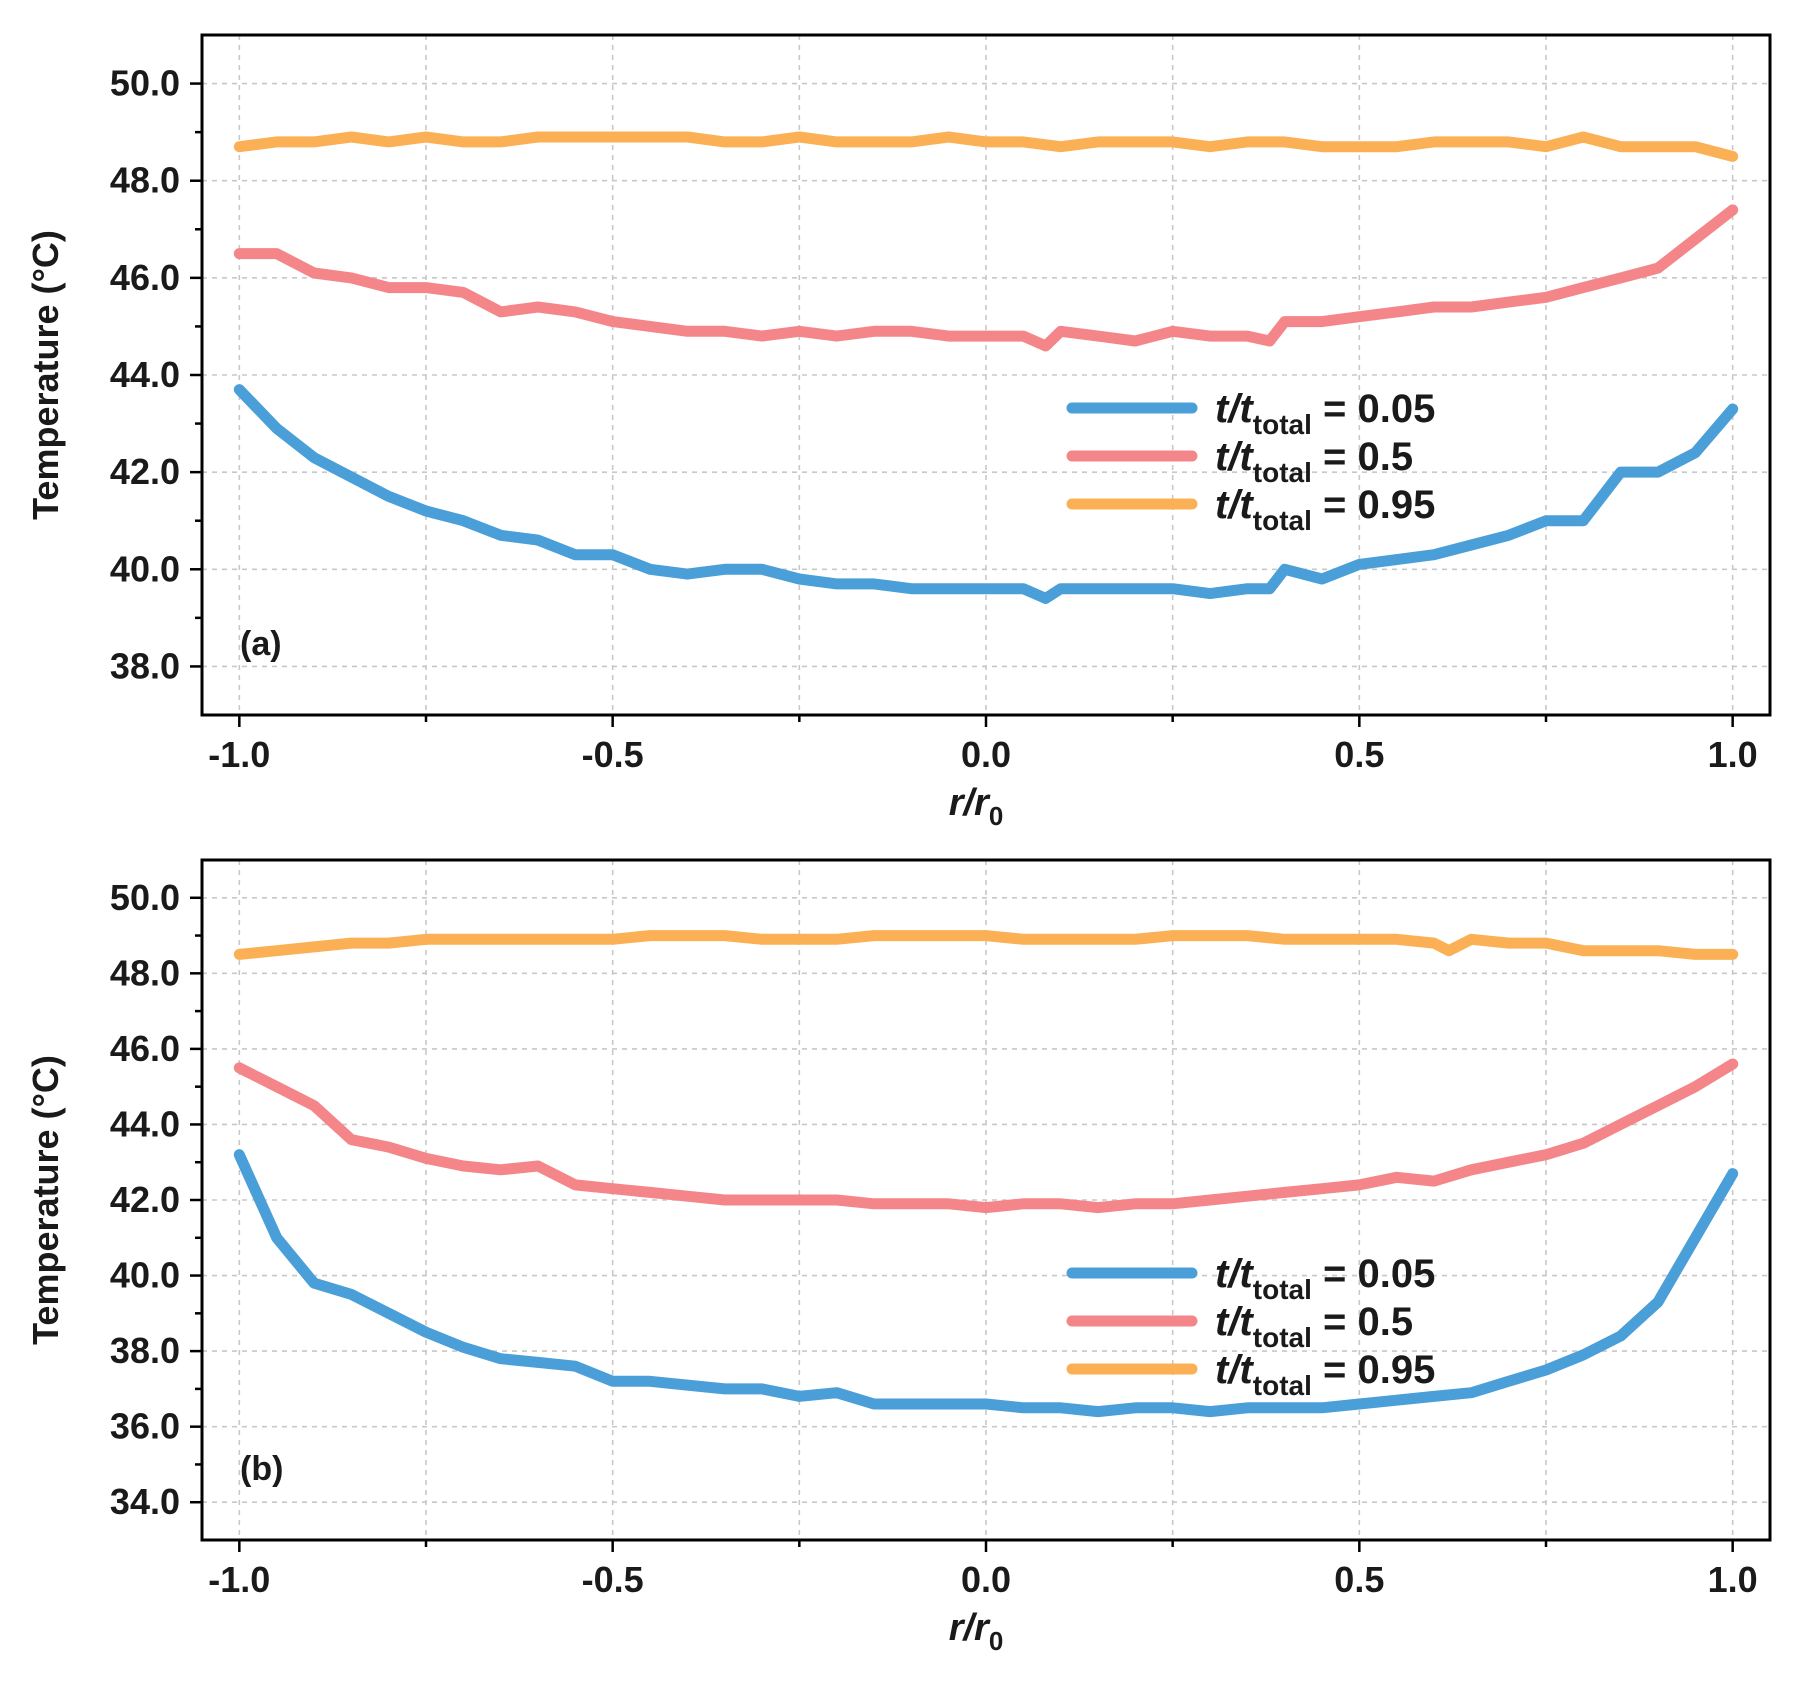 The width and height of the screenshot is (1800, 1695). Describe the element at coordinates (145, 1426) in the screenshot. I see `y-tick-label: 36.0` at that location.